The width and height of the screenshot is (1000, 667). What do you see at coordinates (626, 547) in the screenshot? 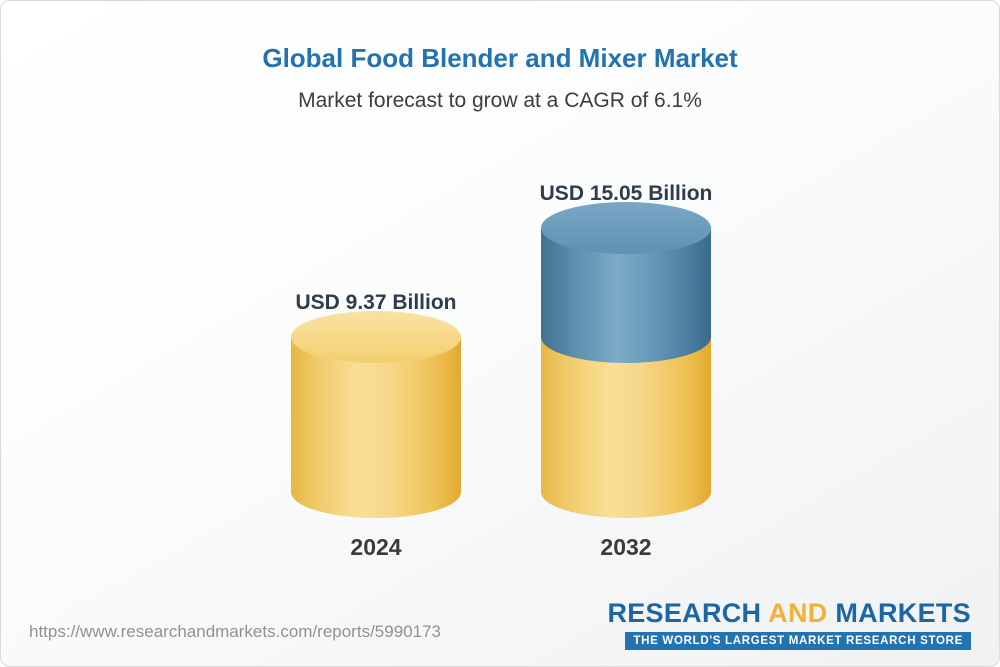
I see `year-label-2032: 2032` at bounding box center [626, 547].